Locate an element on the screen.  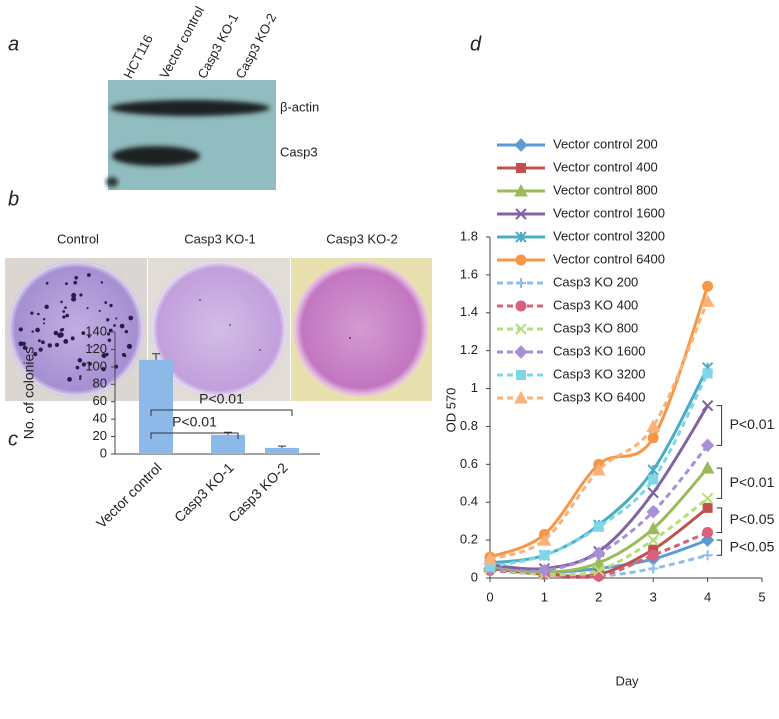
legend-label: Vector control 6400 is located at coordinates (609, 258).